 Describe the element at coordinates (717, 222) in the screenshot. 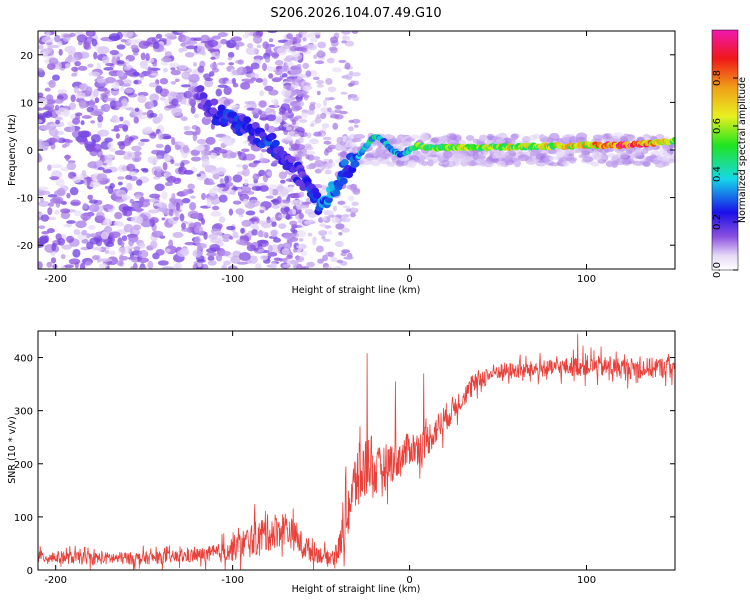

I see `colorbar-tick-label: 0.2` at that location.